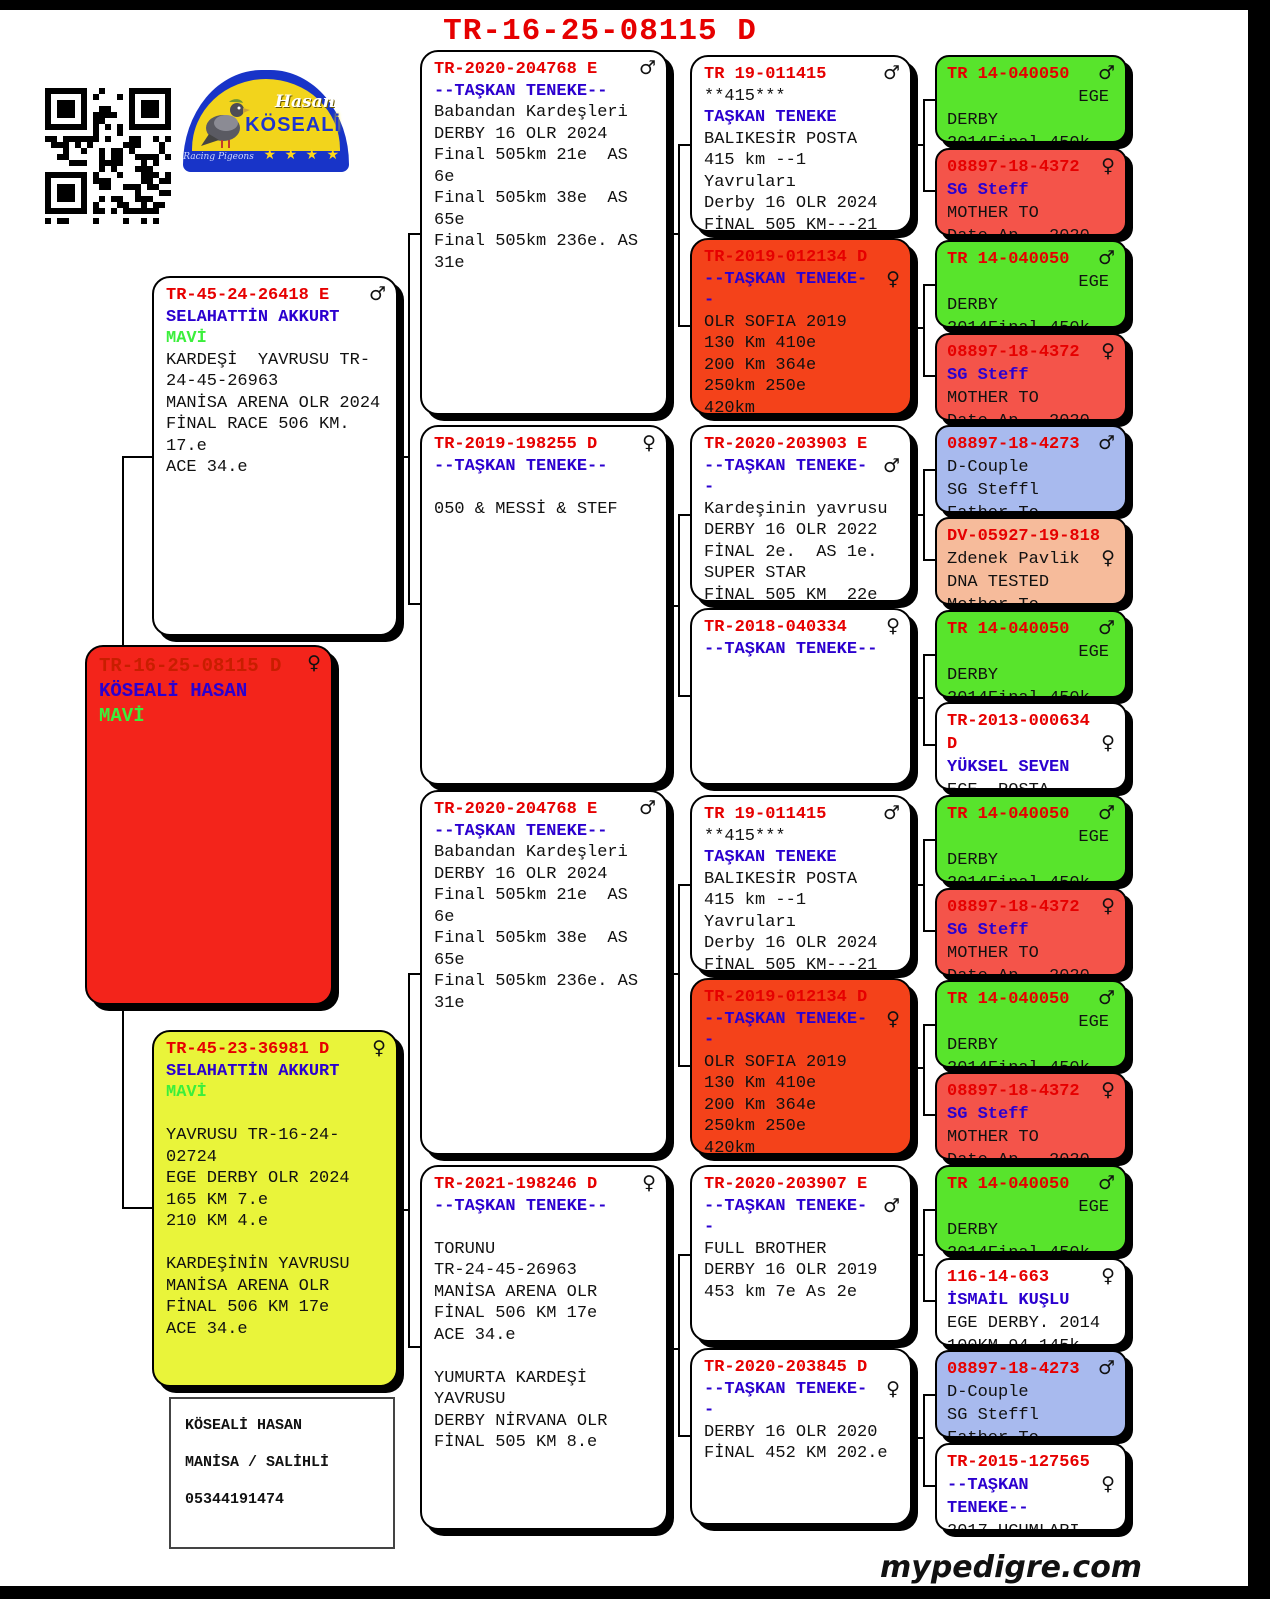 This screenshot has width=1270, height=1599. Describe the element at coordinates (775, 627) in the screenshot. I see `box-text-line: TR-2018-040334` at that location.